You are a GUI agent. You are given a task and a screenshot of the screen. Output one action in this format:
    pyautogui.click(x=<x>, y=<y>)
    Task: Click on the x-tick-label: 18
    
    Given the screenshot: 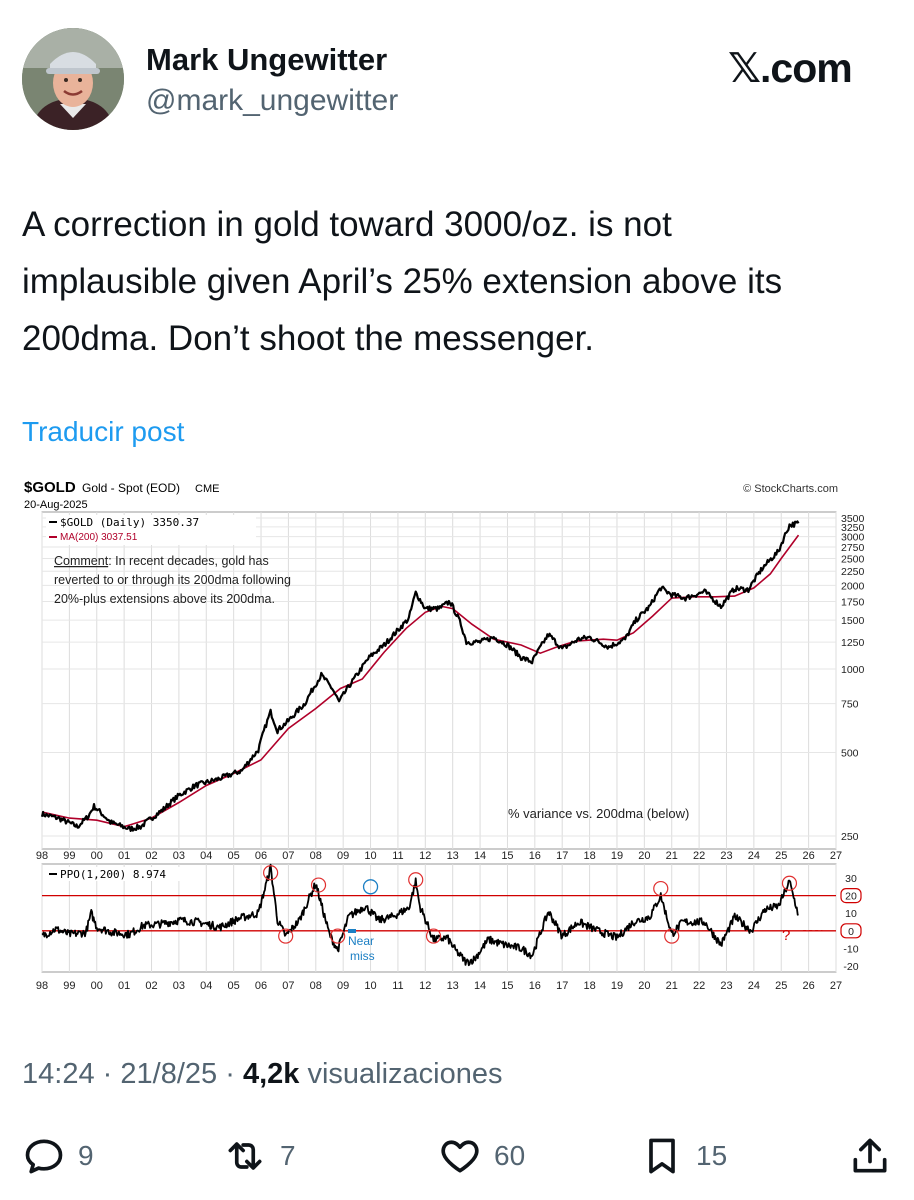 What is the action you would take?
    pyautogui.click(x=589, y=856)
    